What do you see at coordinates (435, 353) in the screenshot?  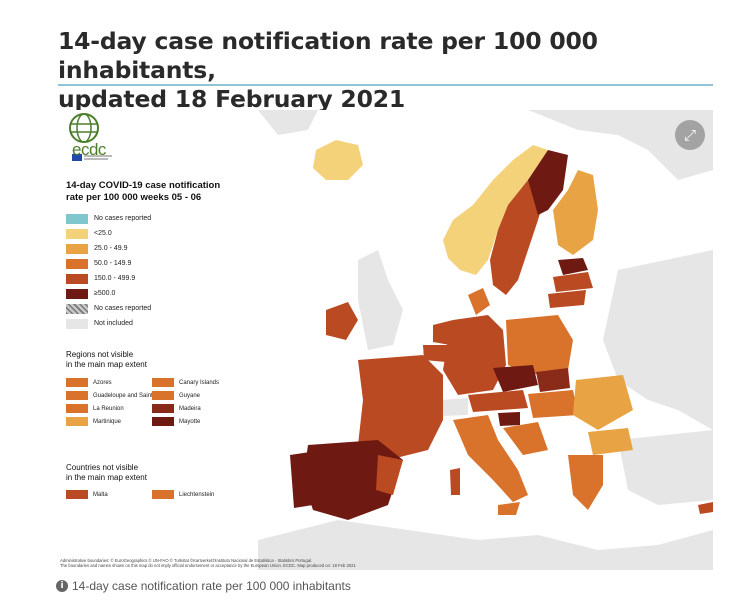 I see `belgium` at bounding box center [435, 353].